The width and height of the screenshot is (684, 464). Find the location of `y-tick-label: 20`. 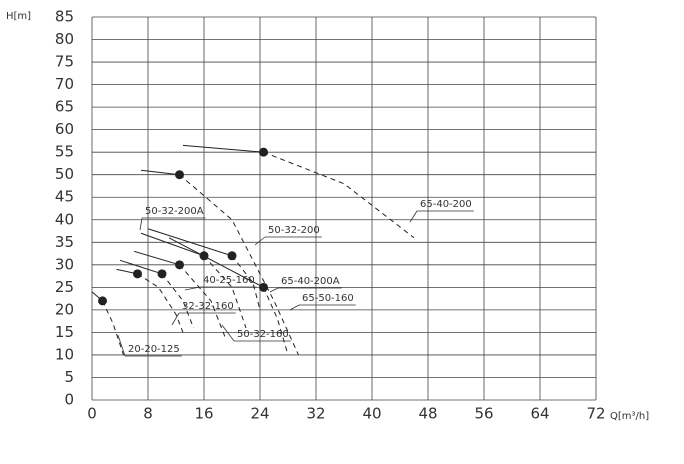

y-tick-label: 20 is located at coordinates (64, 309).